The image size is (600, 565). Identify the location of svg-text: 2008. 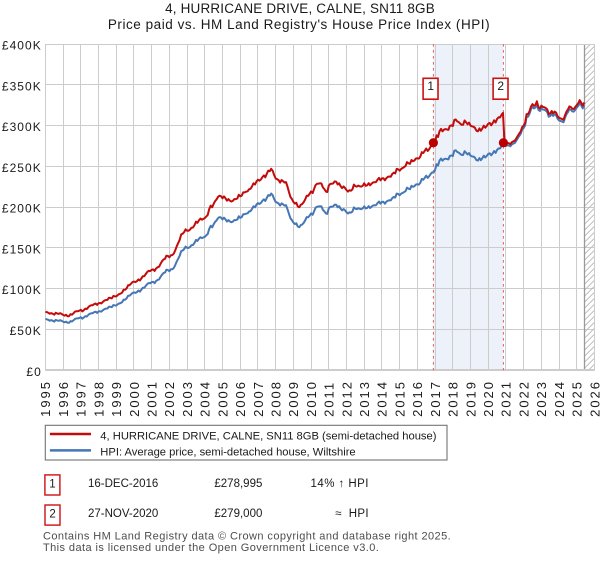
(276, 398).